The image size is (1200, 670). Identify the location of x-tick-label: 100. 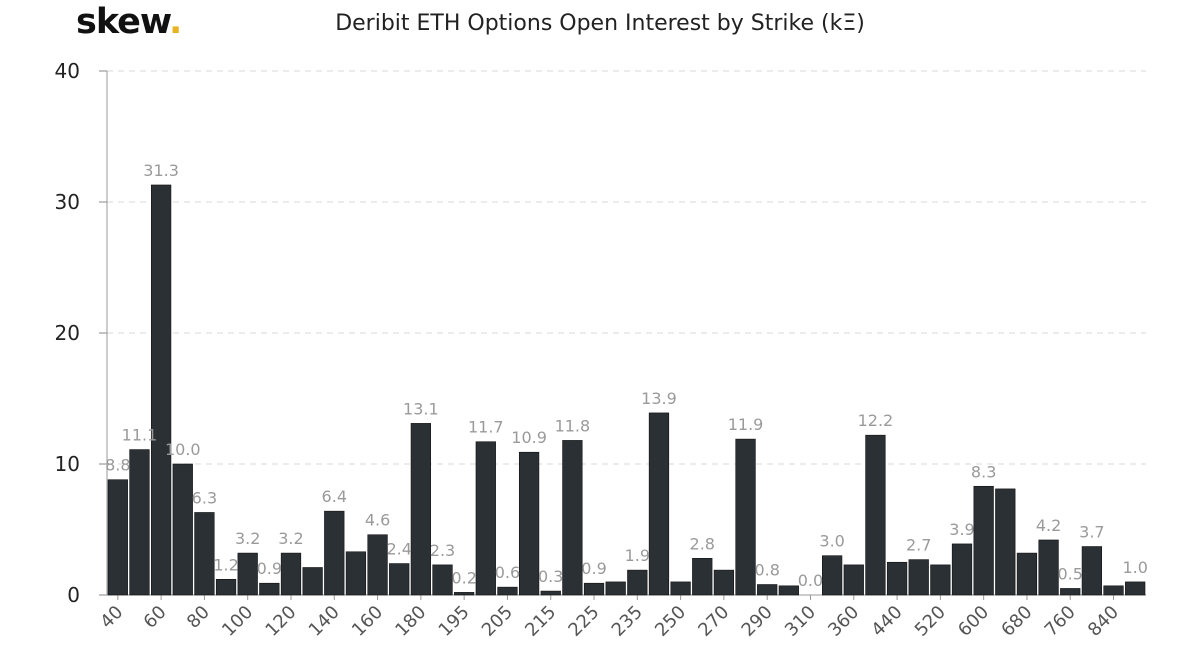
(237, 621).